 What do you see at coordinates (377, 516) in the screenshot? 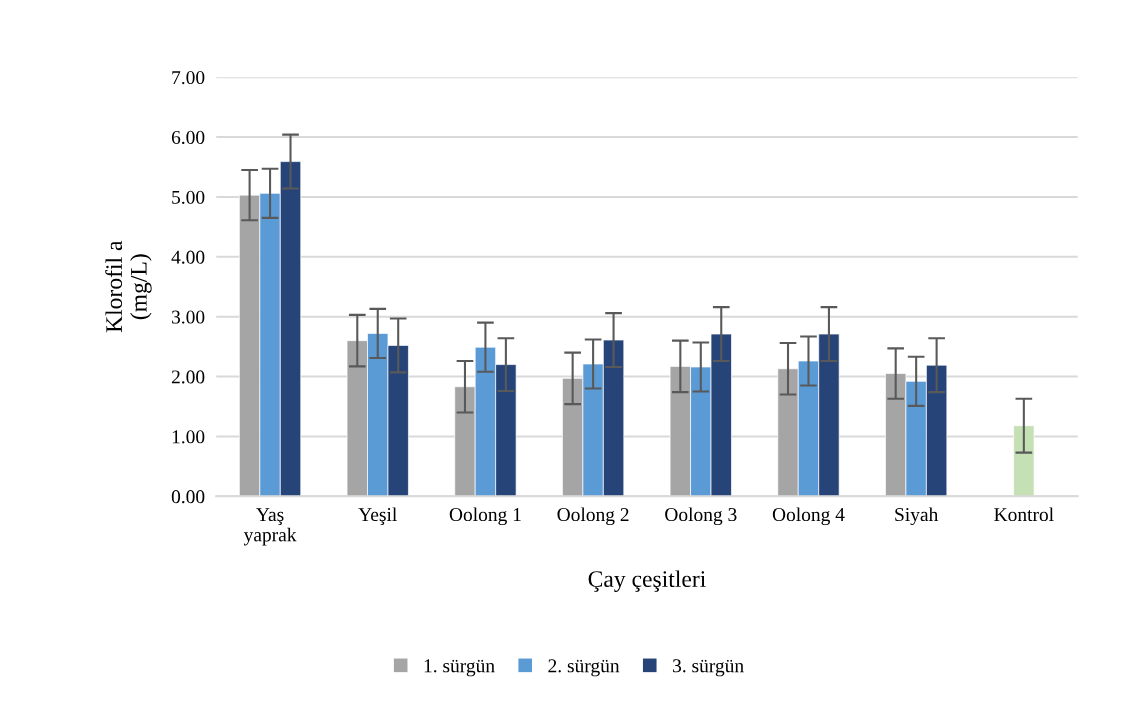
I see `x-tick-label: Yeşil` at bounding box center [377, 516].